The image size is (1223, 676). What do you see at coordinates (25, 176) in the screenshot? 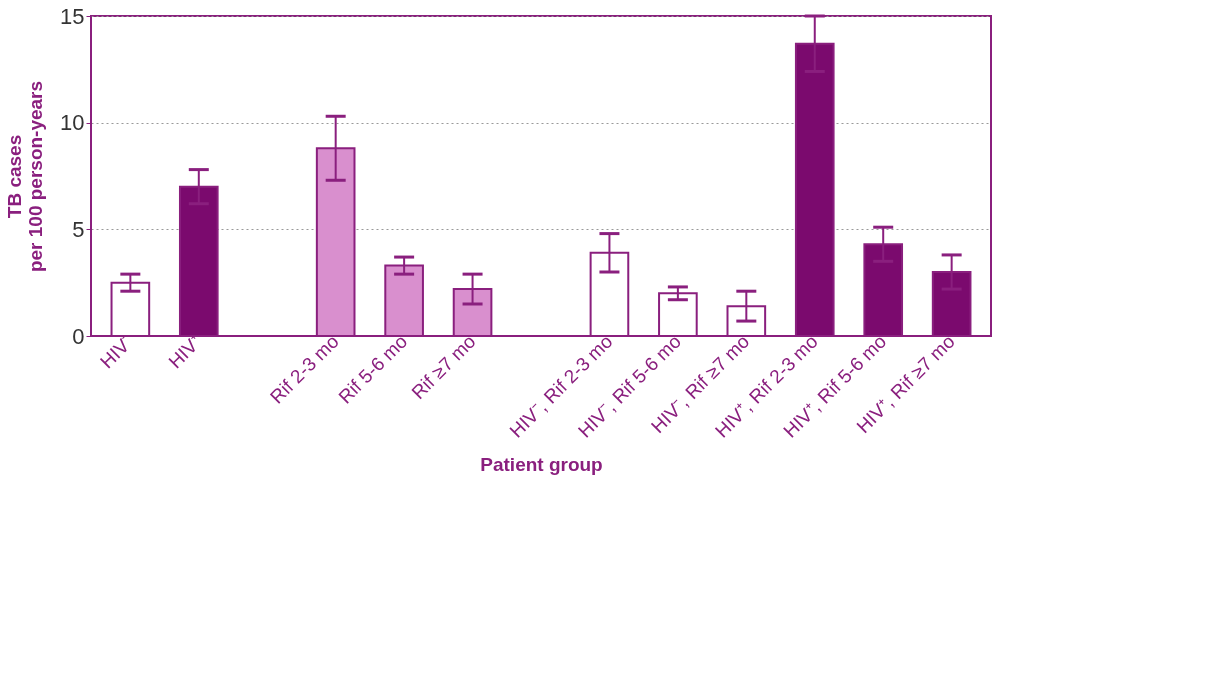
I see `y-axis-title: TB cases per 100 person-years` at bounding box center [25, 176].